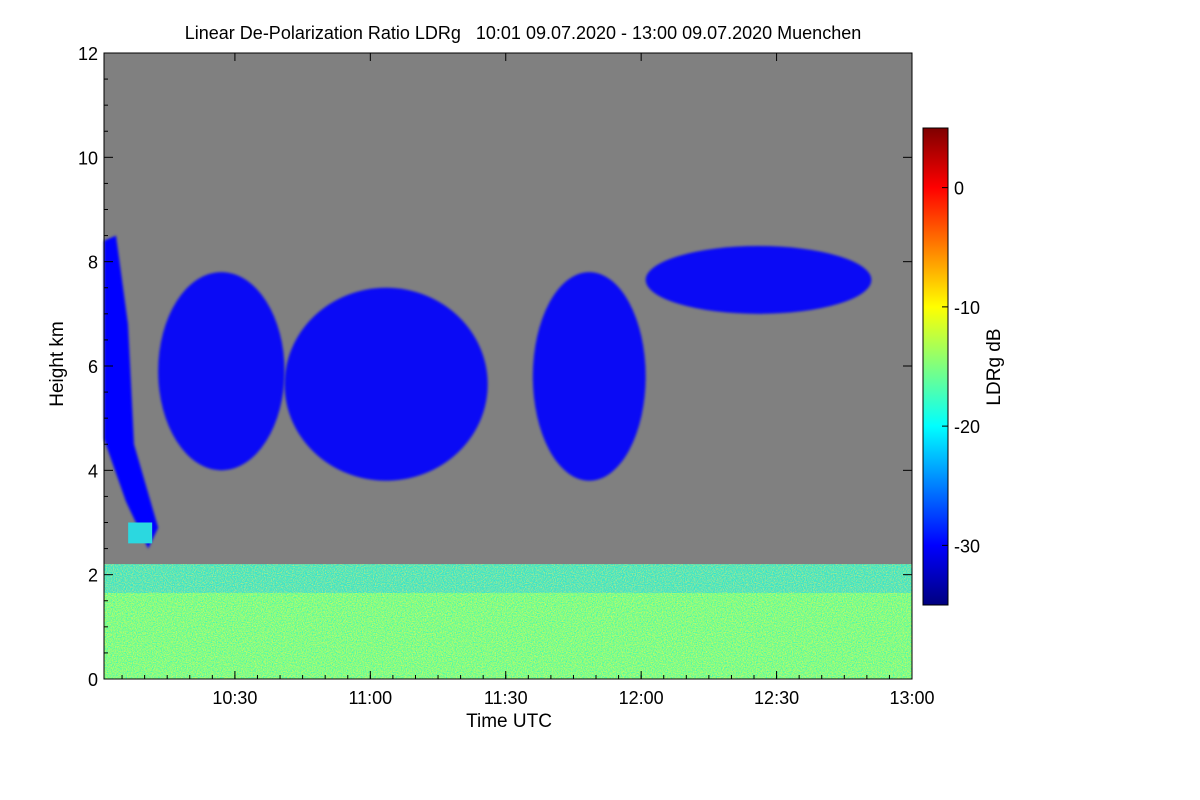  I want to click on x-tick-label: 12:00, so click(641, 698).